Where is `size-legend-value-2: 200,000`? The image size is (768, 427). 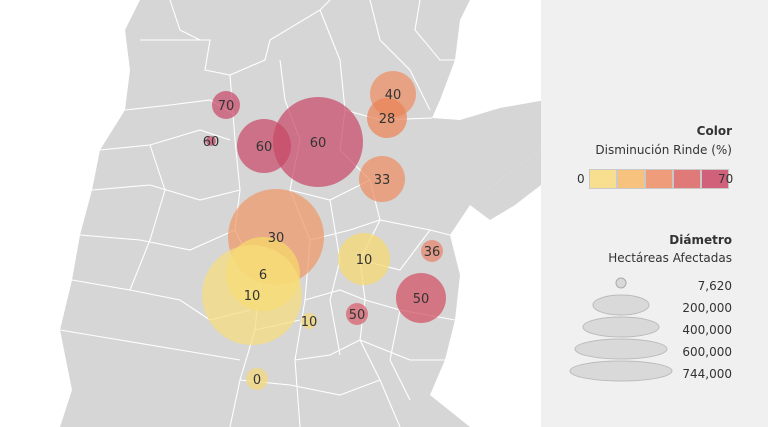 size-legend-value-2: 200,000 is located at coordinates (707, 308).